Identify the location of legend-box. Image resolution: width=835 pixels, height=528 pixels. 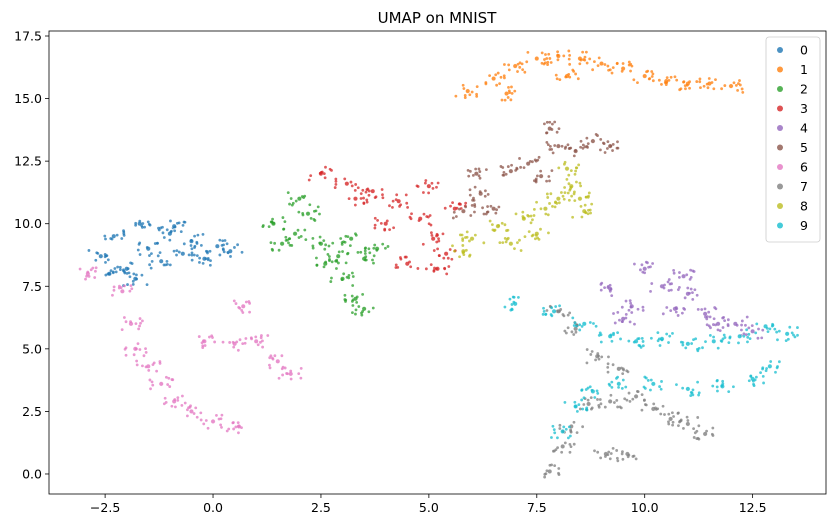
(793, 139).